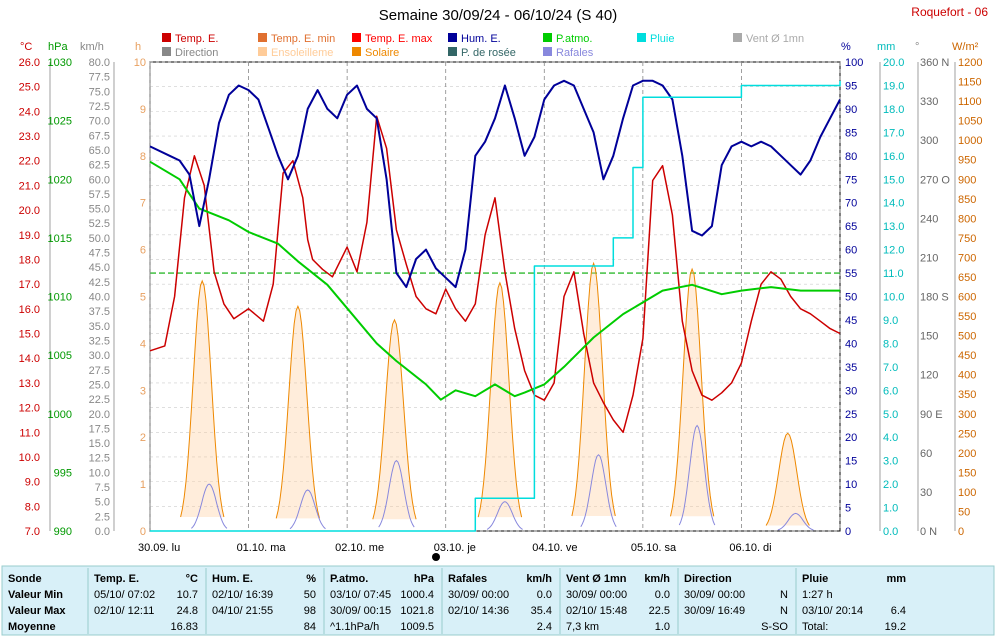  Describe the element at coordinates (851, 344) in the screenshot. I see `tick-label-humidity: 40` at that location.